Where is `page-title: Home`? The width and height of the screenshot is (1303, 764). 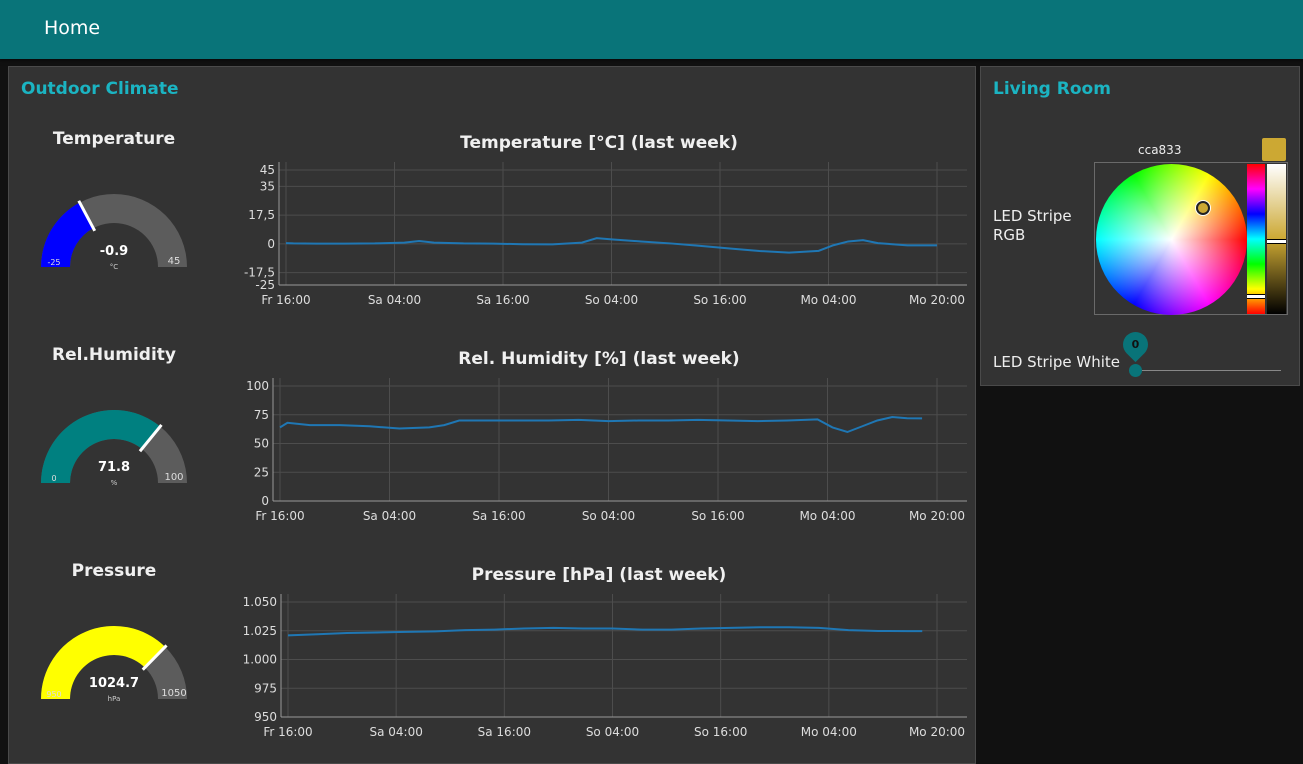
page-title: Home is located at coordinates (72, 28).